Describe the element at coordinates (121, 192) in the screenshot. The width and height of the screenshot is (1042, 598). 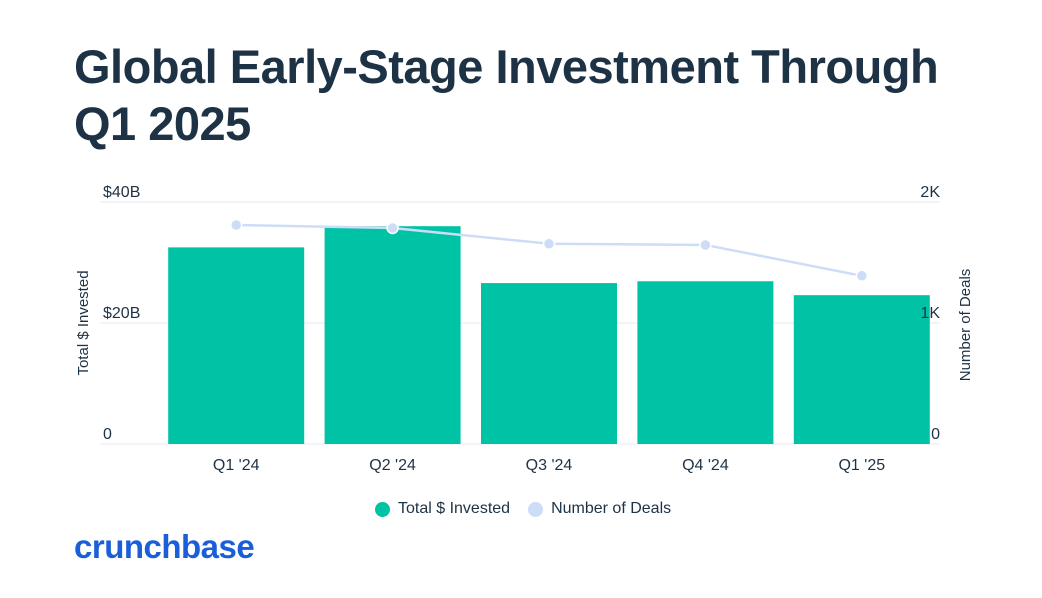
I see `y-tick-label: $40B` at that location.